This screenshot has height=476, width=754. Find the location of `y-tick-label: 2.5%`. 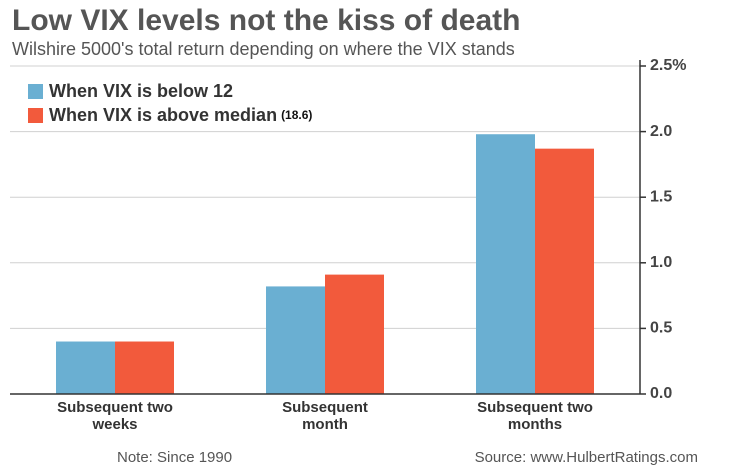

y-tick-label: 2.5% is located at coordinates (668, 65).